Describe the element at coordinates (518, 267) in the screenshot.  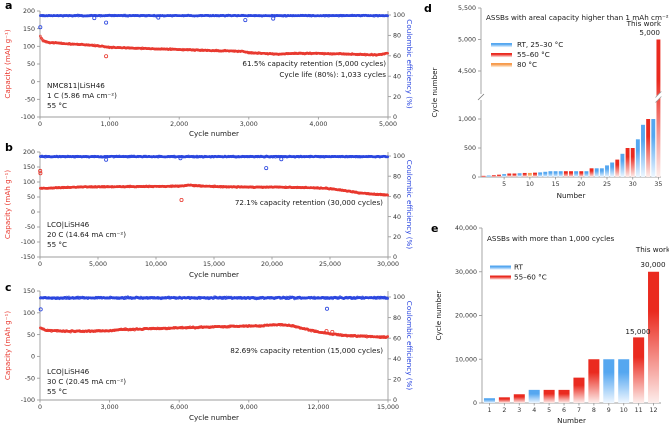
I see `legend-label: RT` at that location.